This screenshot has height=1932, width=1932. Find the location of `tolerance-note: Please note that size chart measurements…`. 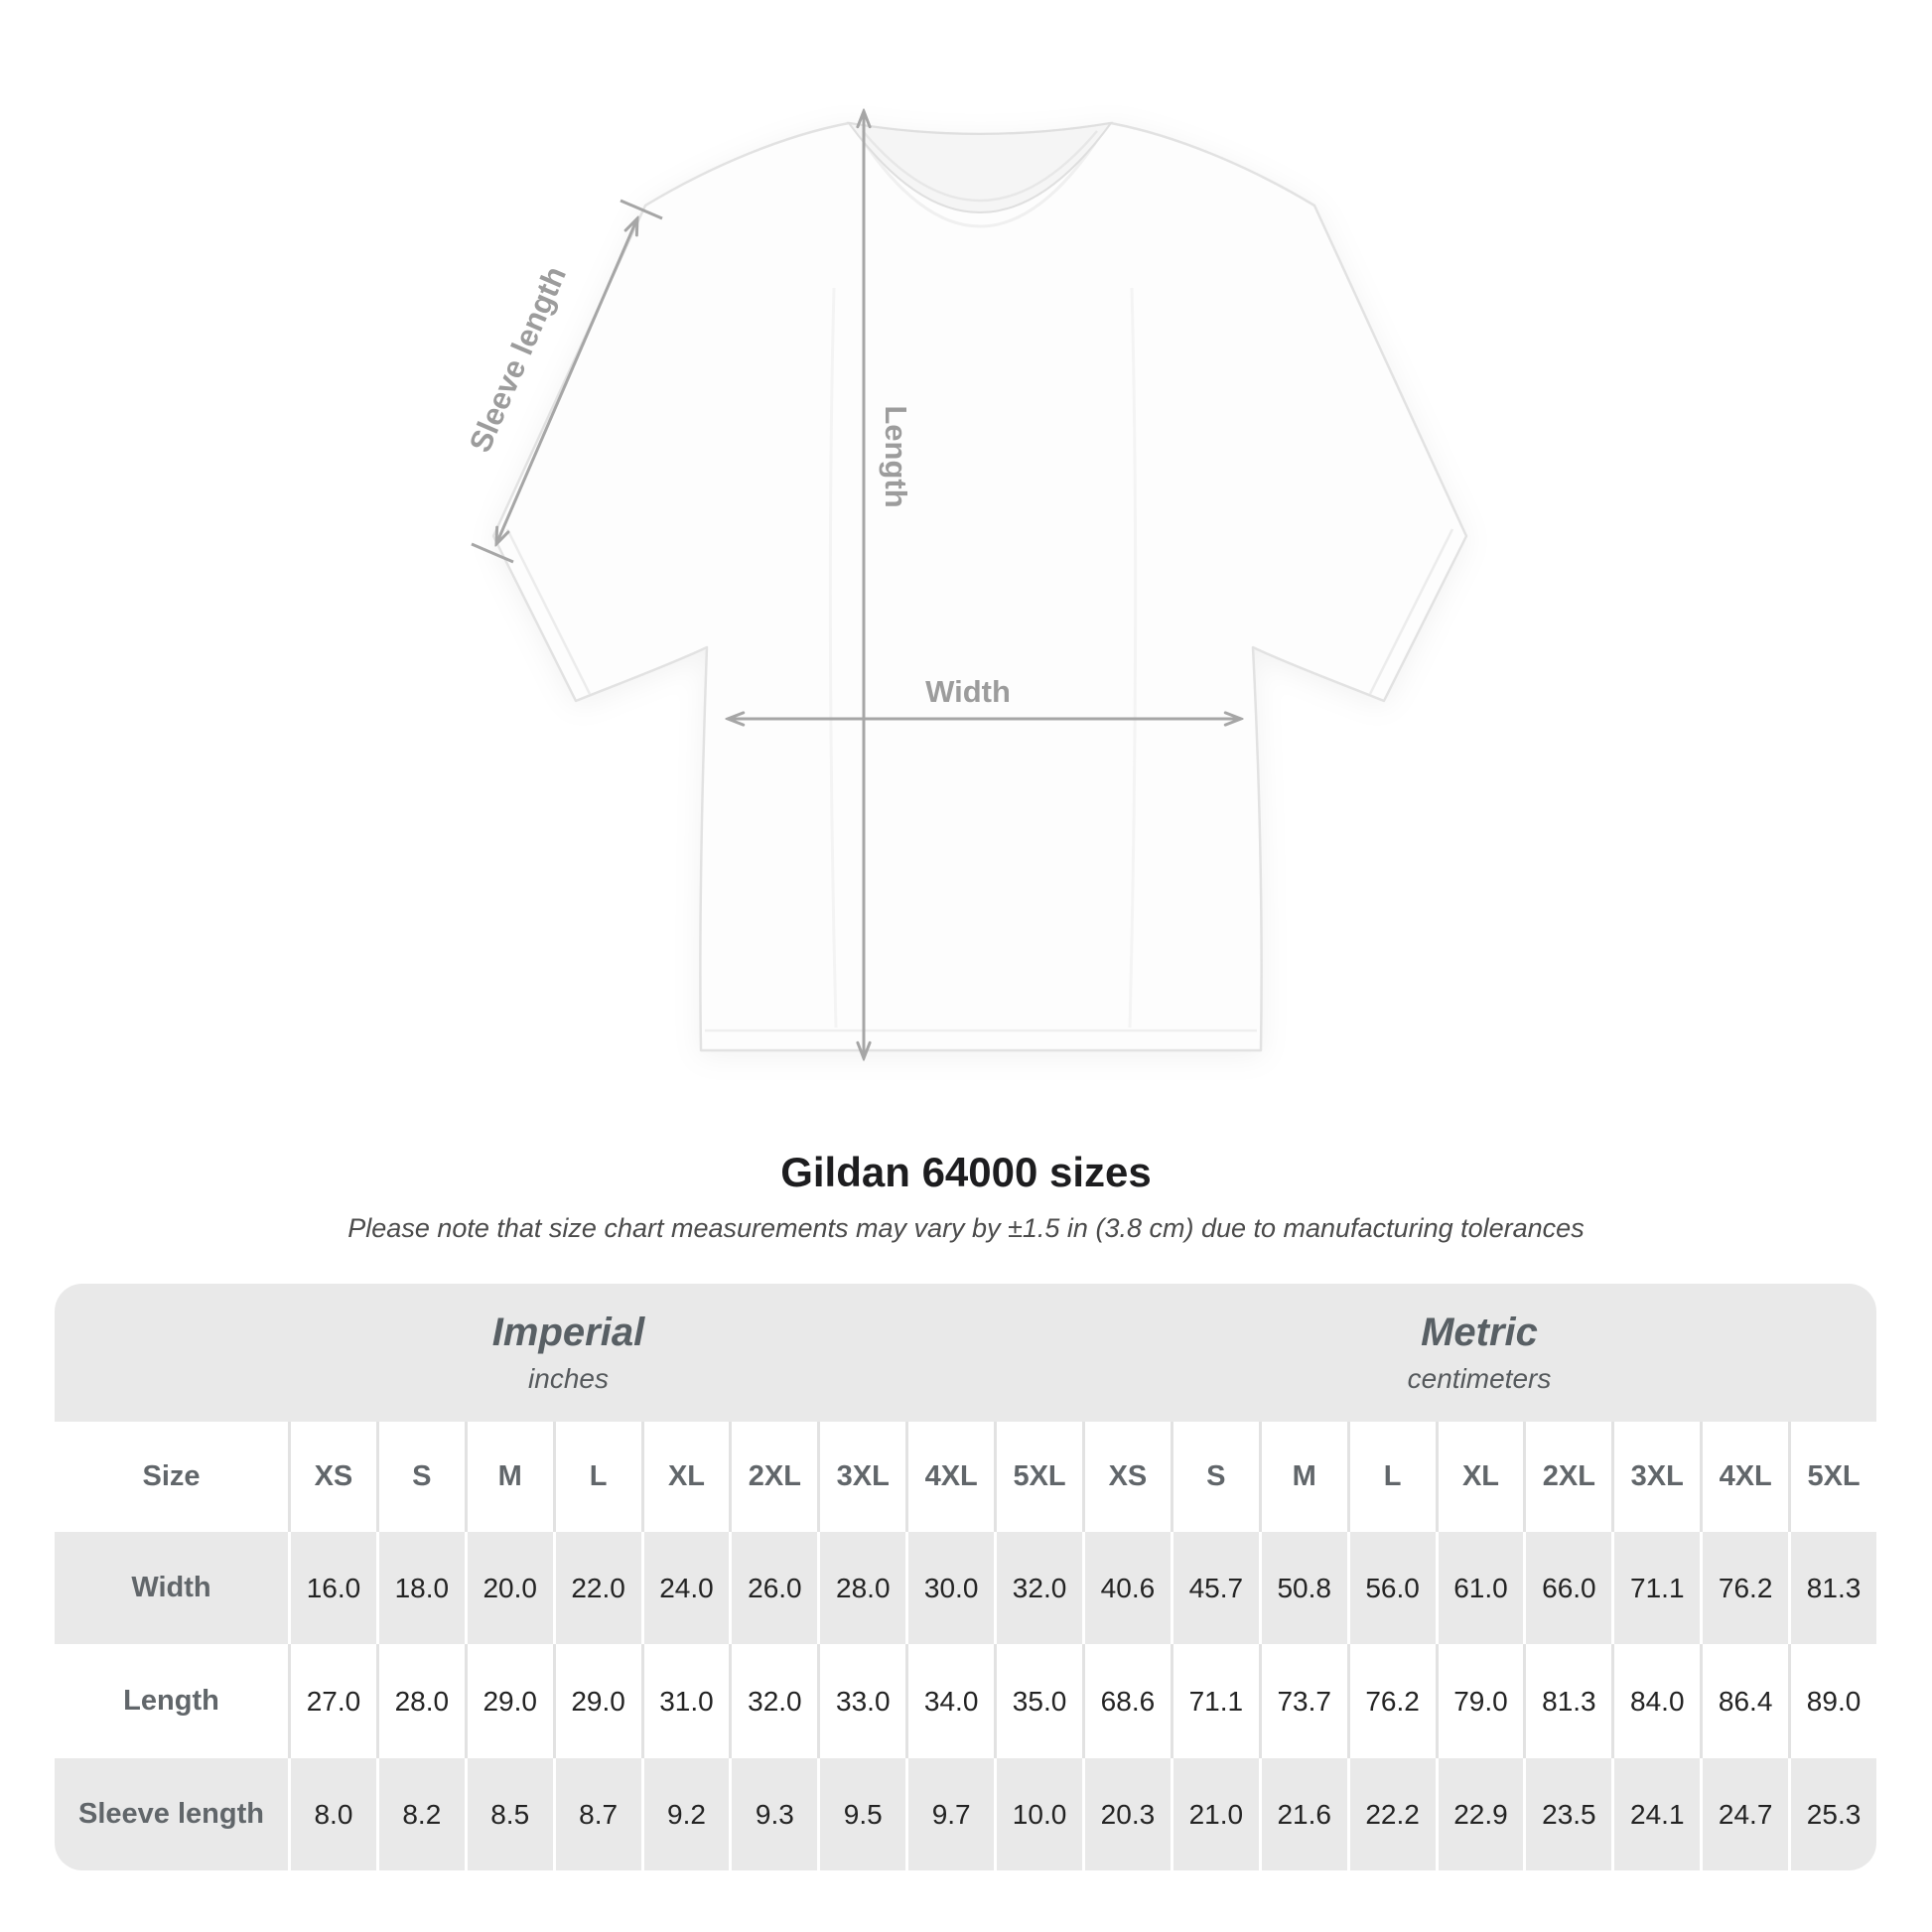

tolerance-note: Please note that size chart measurements… is located at coordinates (966, 1228).